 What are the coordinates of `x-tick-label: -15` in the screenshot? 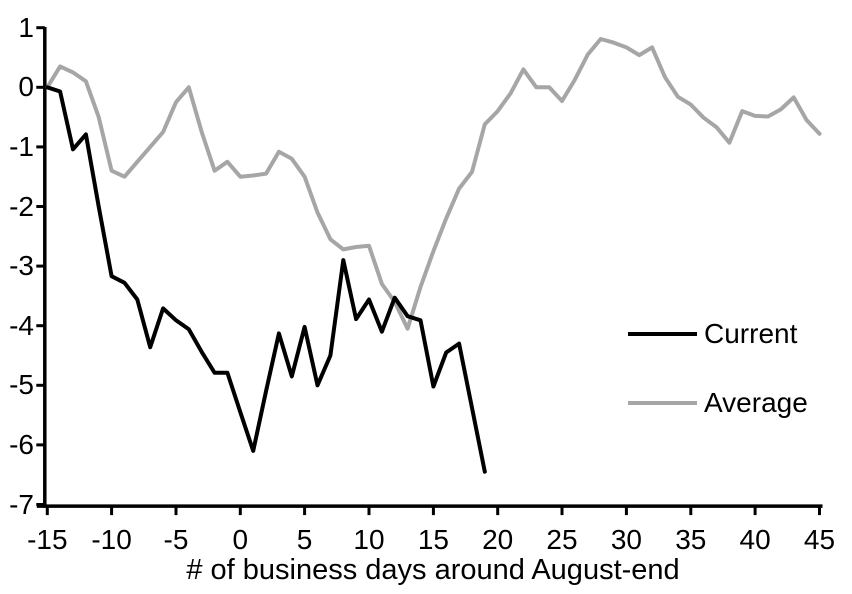 It's located at (47, 539).